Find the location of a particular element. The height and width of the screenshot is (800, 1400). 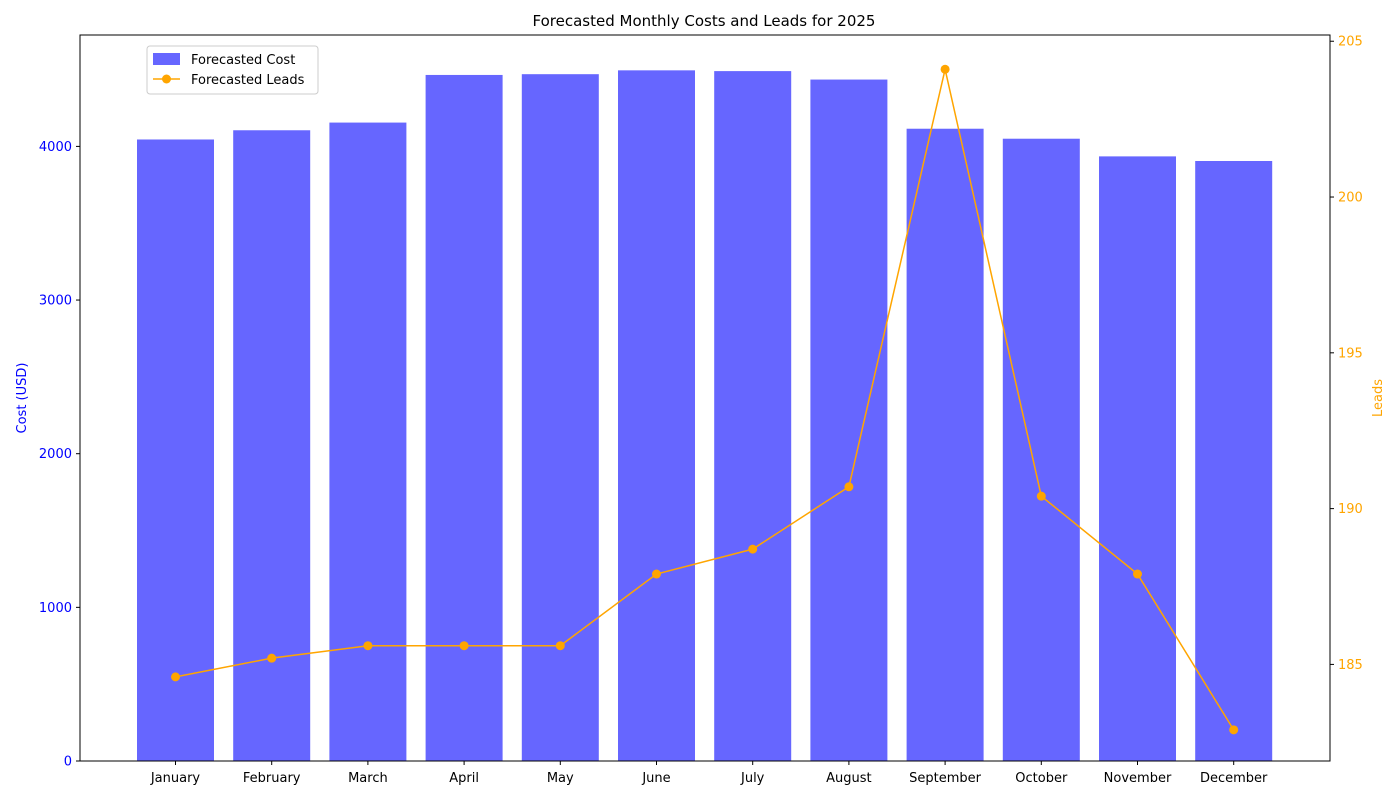

y-left-tick-label: 0 is located at coordinates (68, 762).